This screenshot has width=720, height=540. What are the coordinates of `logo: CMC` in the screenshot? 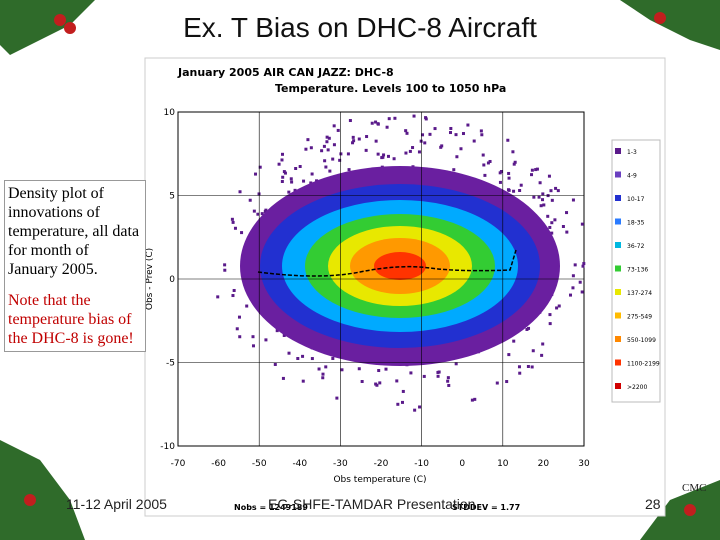 It's located at (694, 488).